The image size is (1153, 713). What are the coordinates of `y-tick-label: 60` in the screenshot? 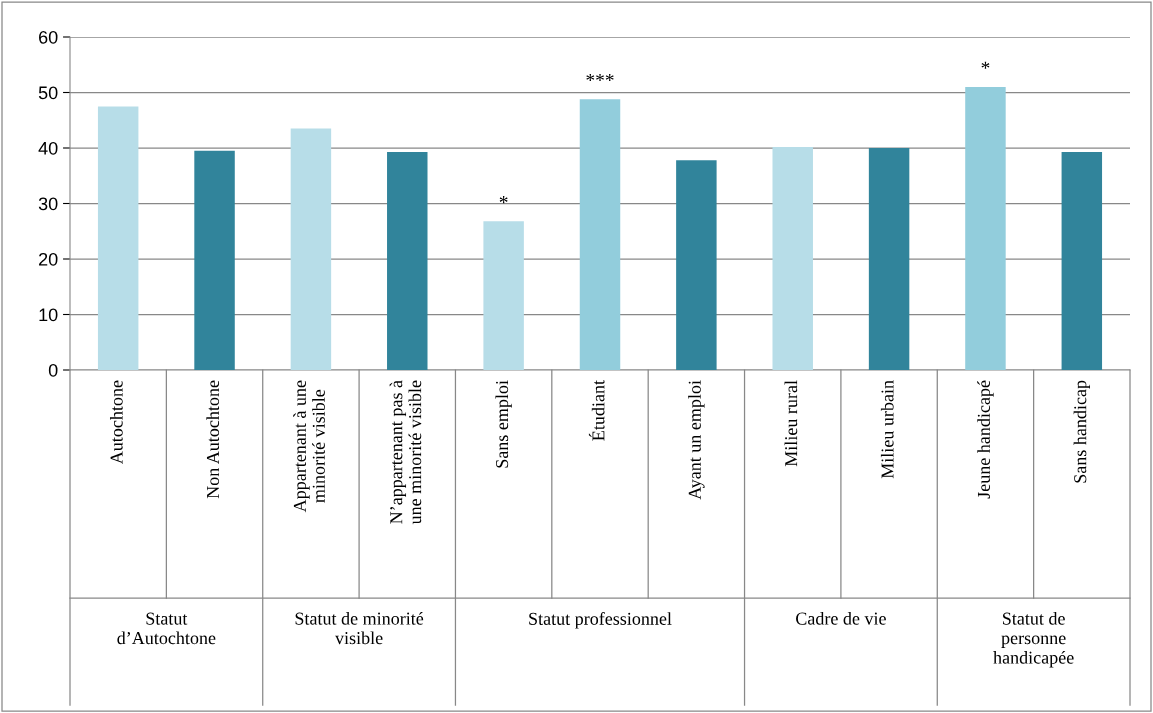 It's located at (48, 37).